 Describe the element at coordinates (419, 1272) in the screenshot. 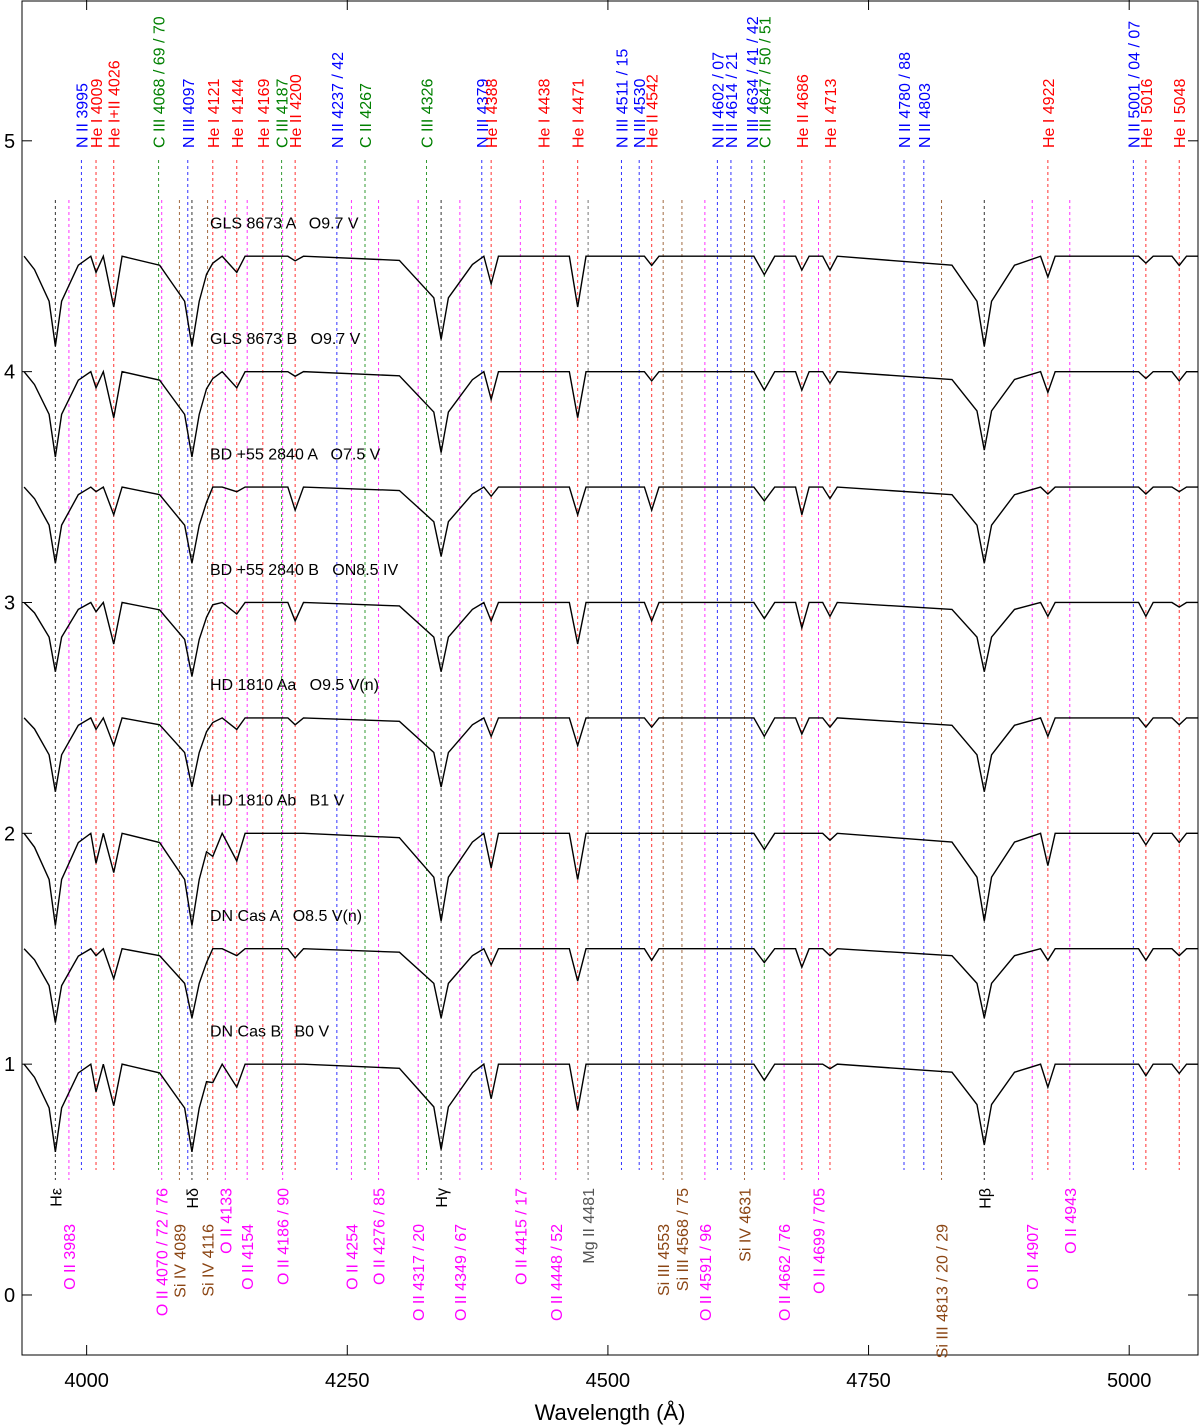

I see `bottom-line-label: O II 4317 / 20` at that location.